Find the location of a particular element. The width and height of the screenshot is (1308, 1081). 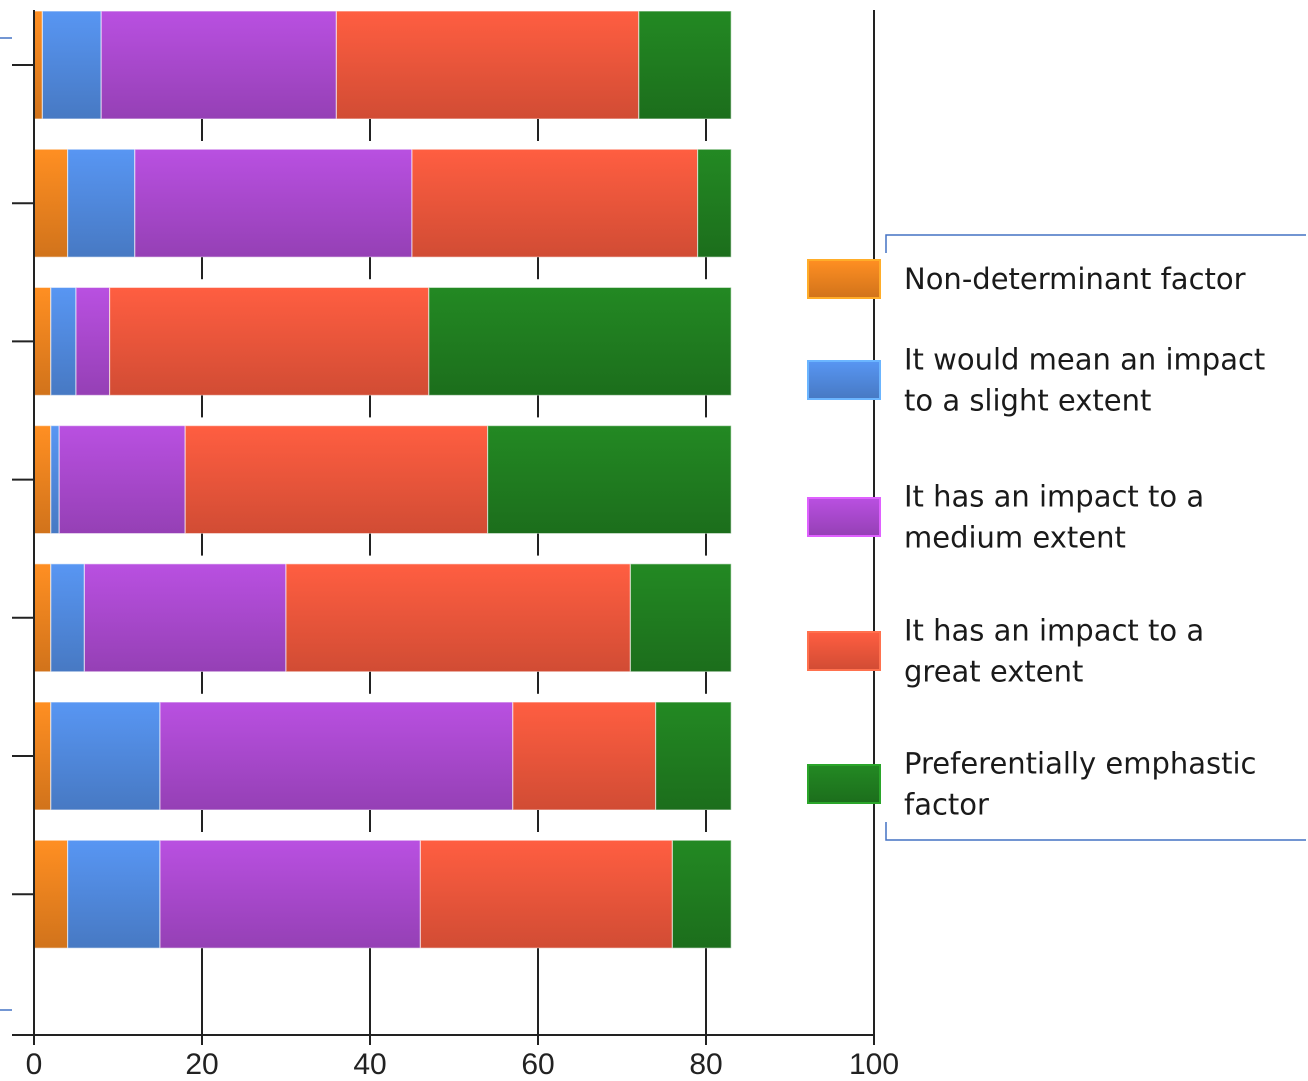

legend-label: Non-determinant factor is located at coordinates (1075, 279).